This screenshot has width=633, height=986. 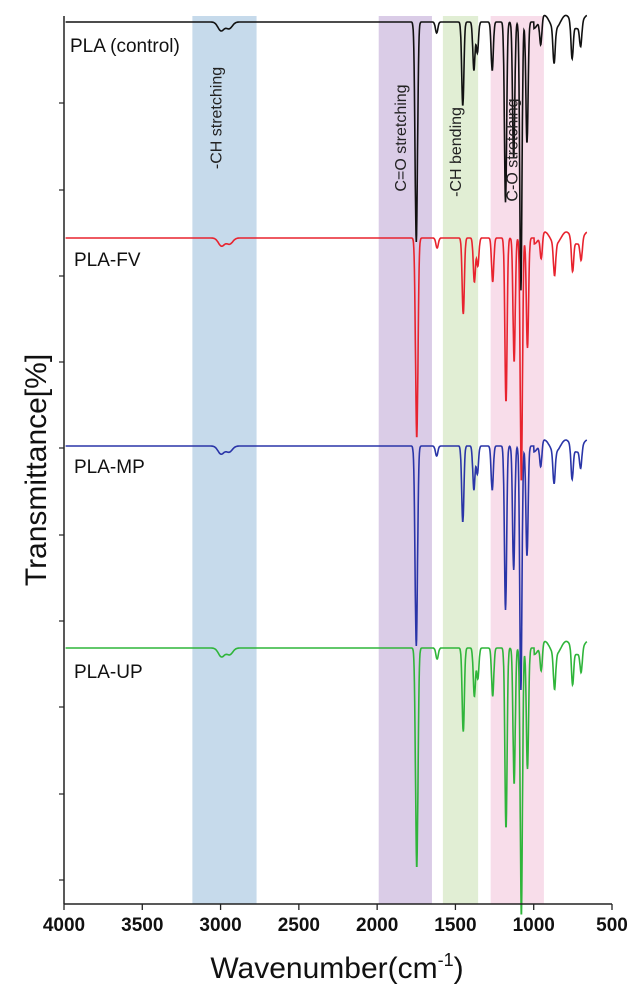 What do you see at coordinates (36, 470) in the screenshot?
I see `y-axis-title: Transmittance[%]` at bounding box center [36, 470].